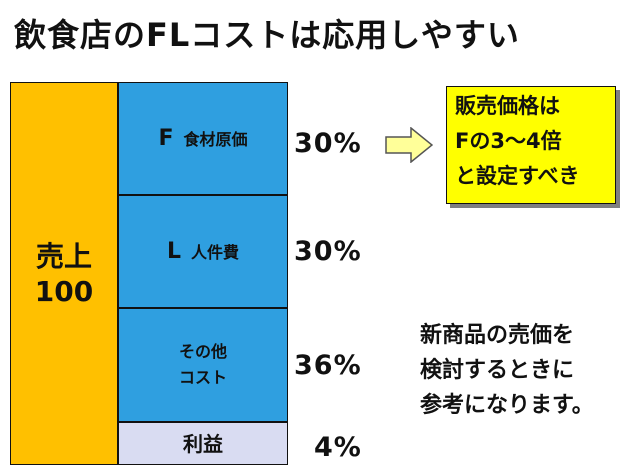 This screenshot has width=640, height=475. I want to click on labor-cost-block: L 人件費, so click(203, 251).